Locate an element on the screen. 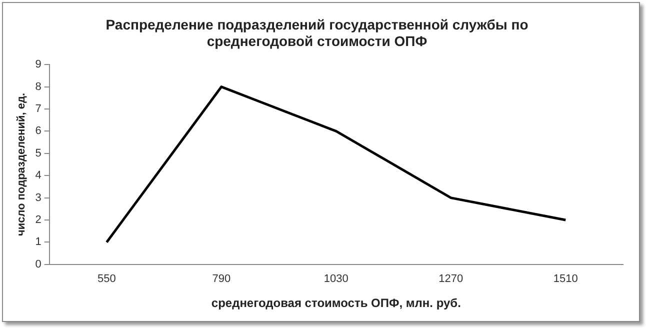  y-tick-label: 3 is located at coordinates (38, 198).